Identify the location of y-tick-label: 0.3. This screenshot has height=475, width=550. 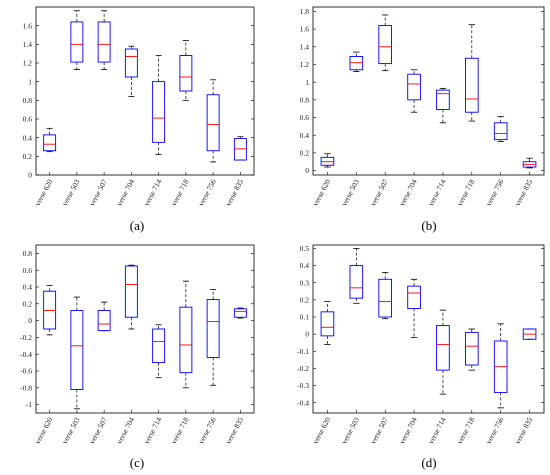
(305, 282).